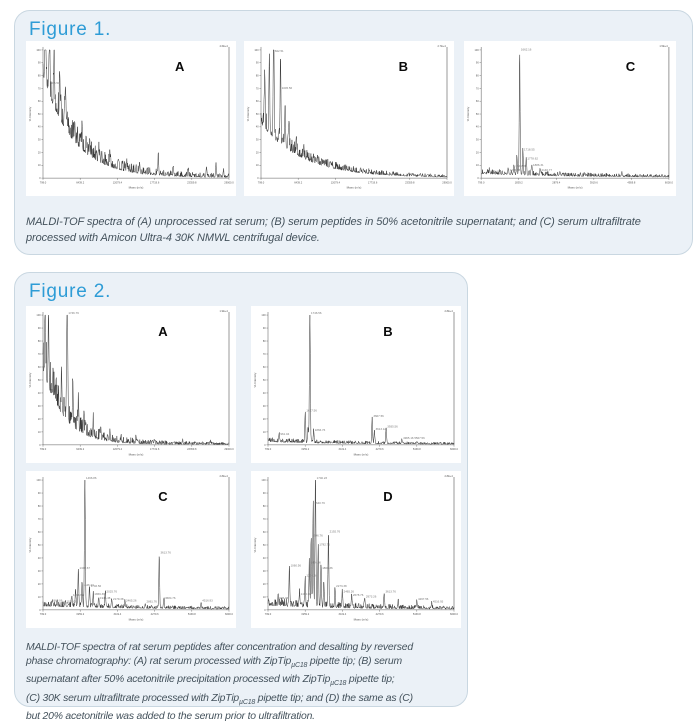  Describe the element at coordinates (163, 331) in the screenshot. I see `svg-text: A` at that location.